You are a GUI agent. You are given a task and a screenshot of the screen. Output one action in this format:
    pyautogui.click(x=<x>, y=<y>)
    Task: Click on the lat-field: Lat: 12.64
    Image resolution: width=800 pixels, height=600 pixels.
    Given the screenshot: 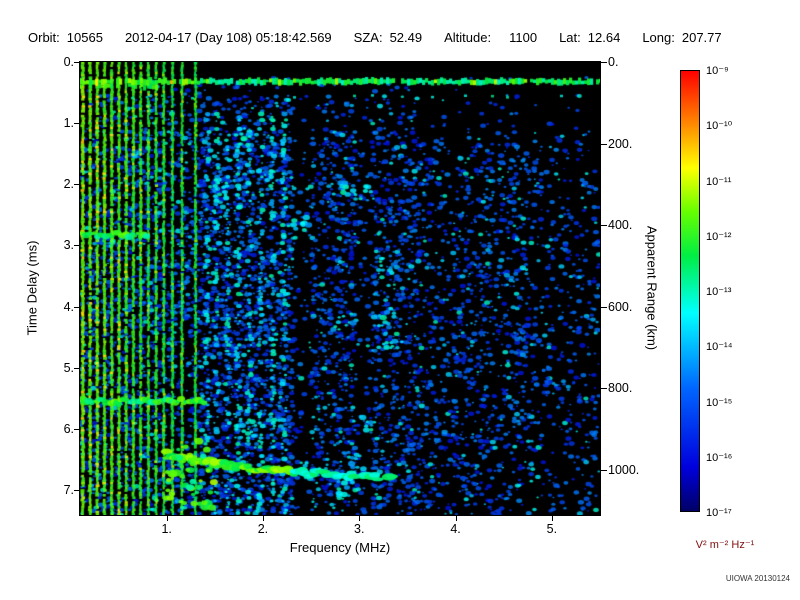 What is the action you would take?
    pyautogui.click(x=589, y=37)
    